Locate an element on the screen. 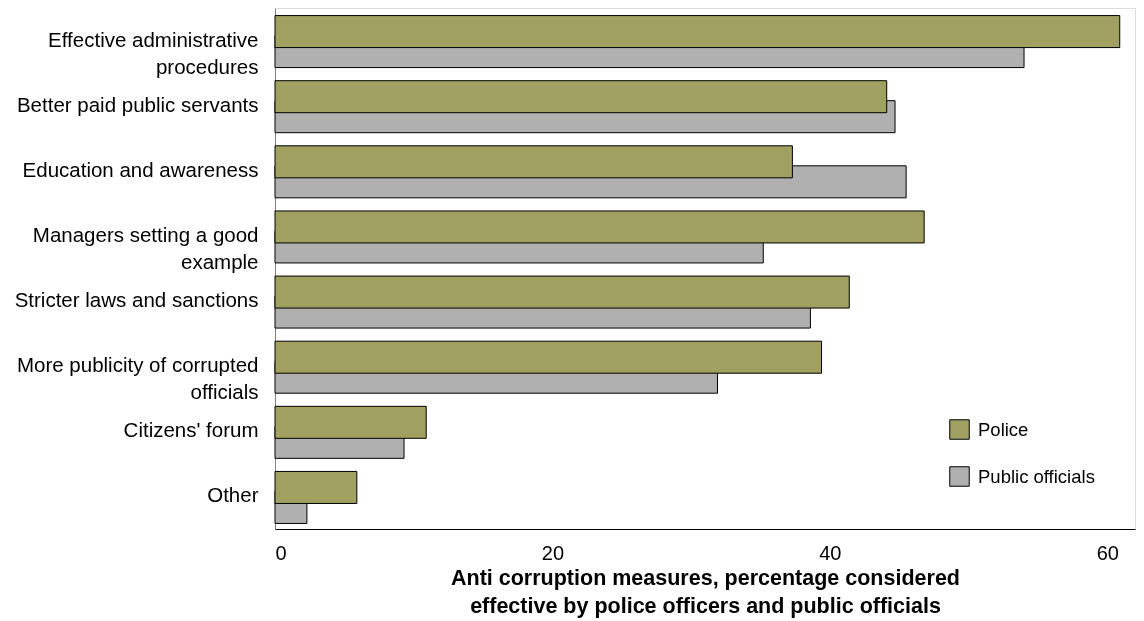 This screenshot has width=1144, height=621. legend-label: Police is located at coordinates (1003, 429).